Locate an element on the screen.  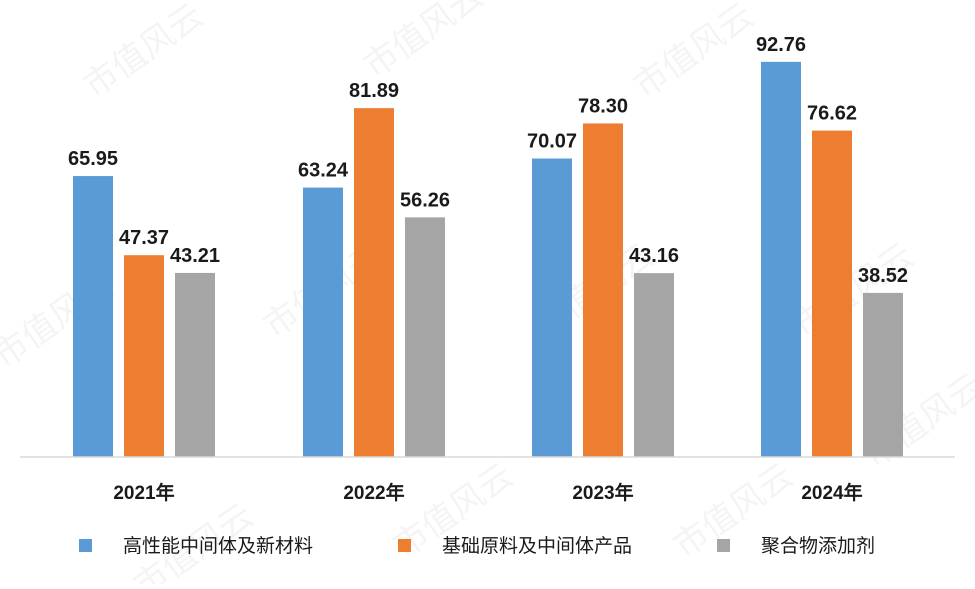
value-label-2-2: 43.16 is located at coordinates (654, 256).